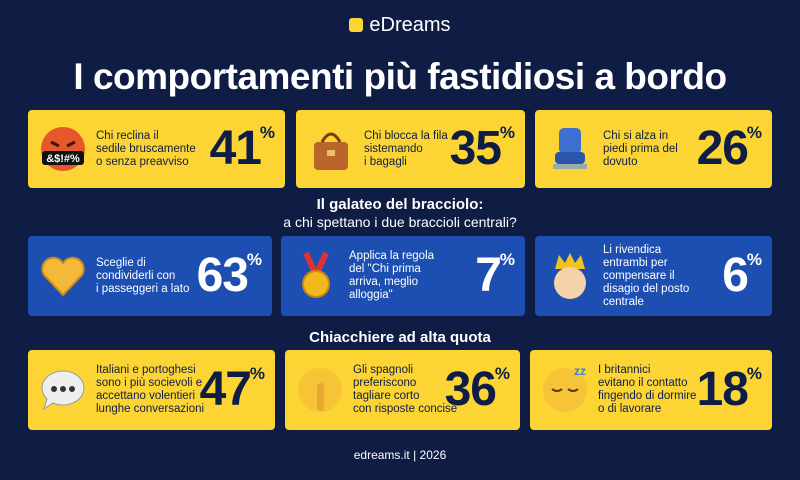 This screenshot has height=480, width=800. What do you see at coordinates (475, 148) in the screenshot?
I see `percent-value: 35` at bounding box center [475, 148].